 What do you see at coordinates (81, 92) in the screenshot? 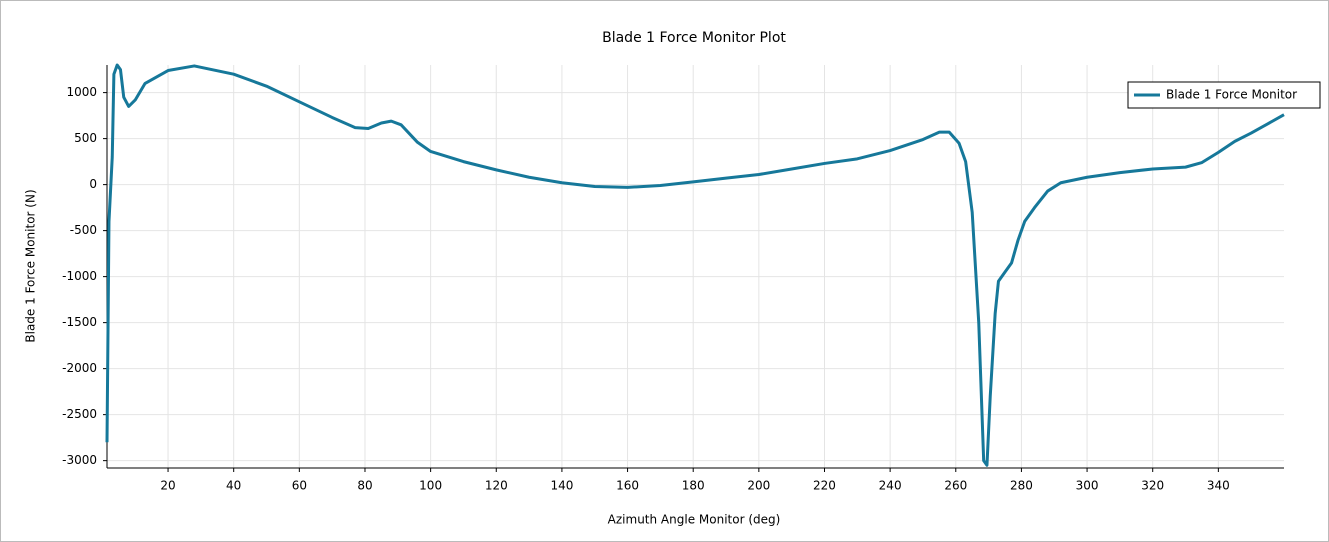
I see `y-tick-label: 1000` at bounding box center [81, 92].